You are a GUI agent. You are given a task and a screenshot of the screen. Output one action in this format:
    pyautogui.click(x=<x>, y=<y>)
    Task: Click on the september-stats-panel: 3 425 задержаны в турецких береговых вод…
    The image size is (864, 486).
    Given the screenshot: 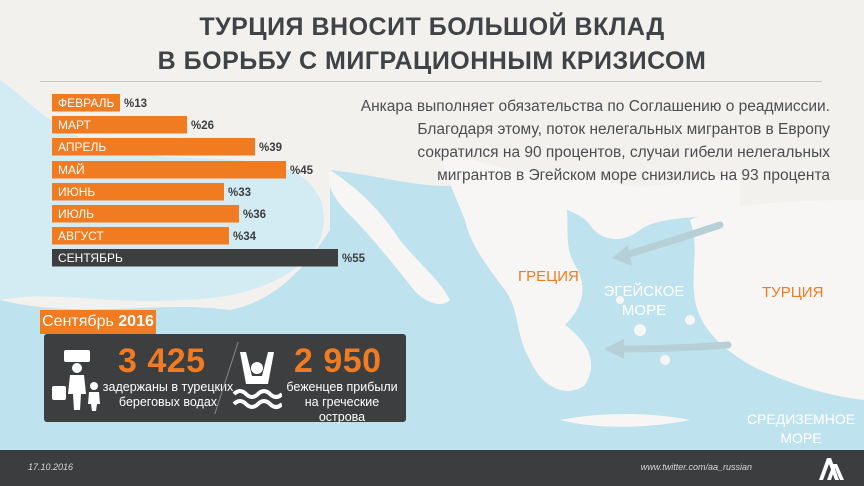 What is the action you would take?
    pyautogui.click(x=225, y=379)
    